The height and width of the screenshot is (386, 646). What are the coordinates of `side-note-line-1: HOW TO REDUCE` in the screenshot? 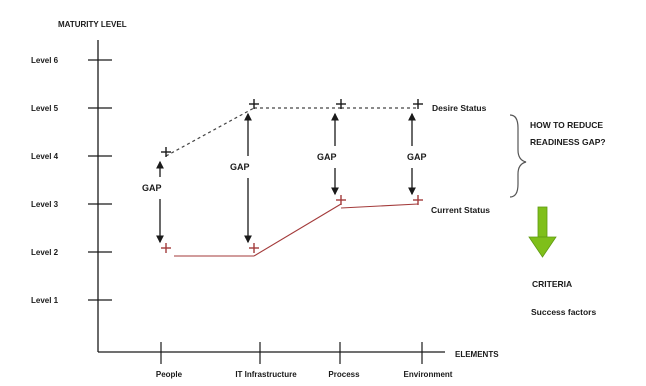 It's located at (566, 125).